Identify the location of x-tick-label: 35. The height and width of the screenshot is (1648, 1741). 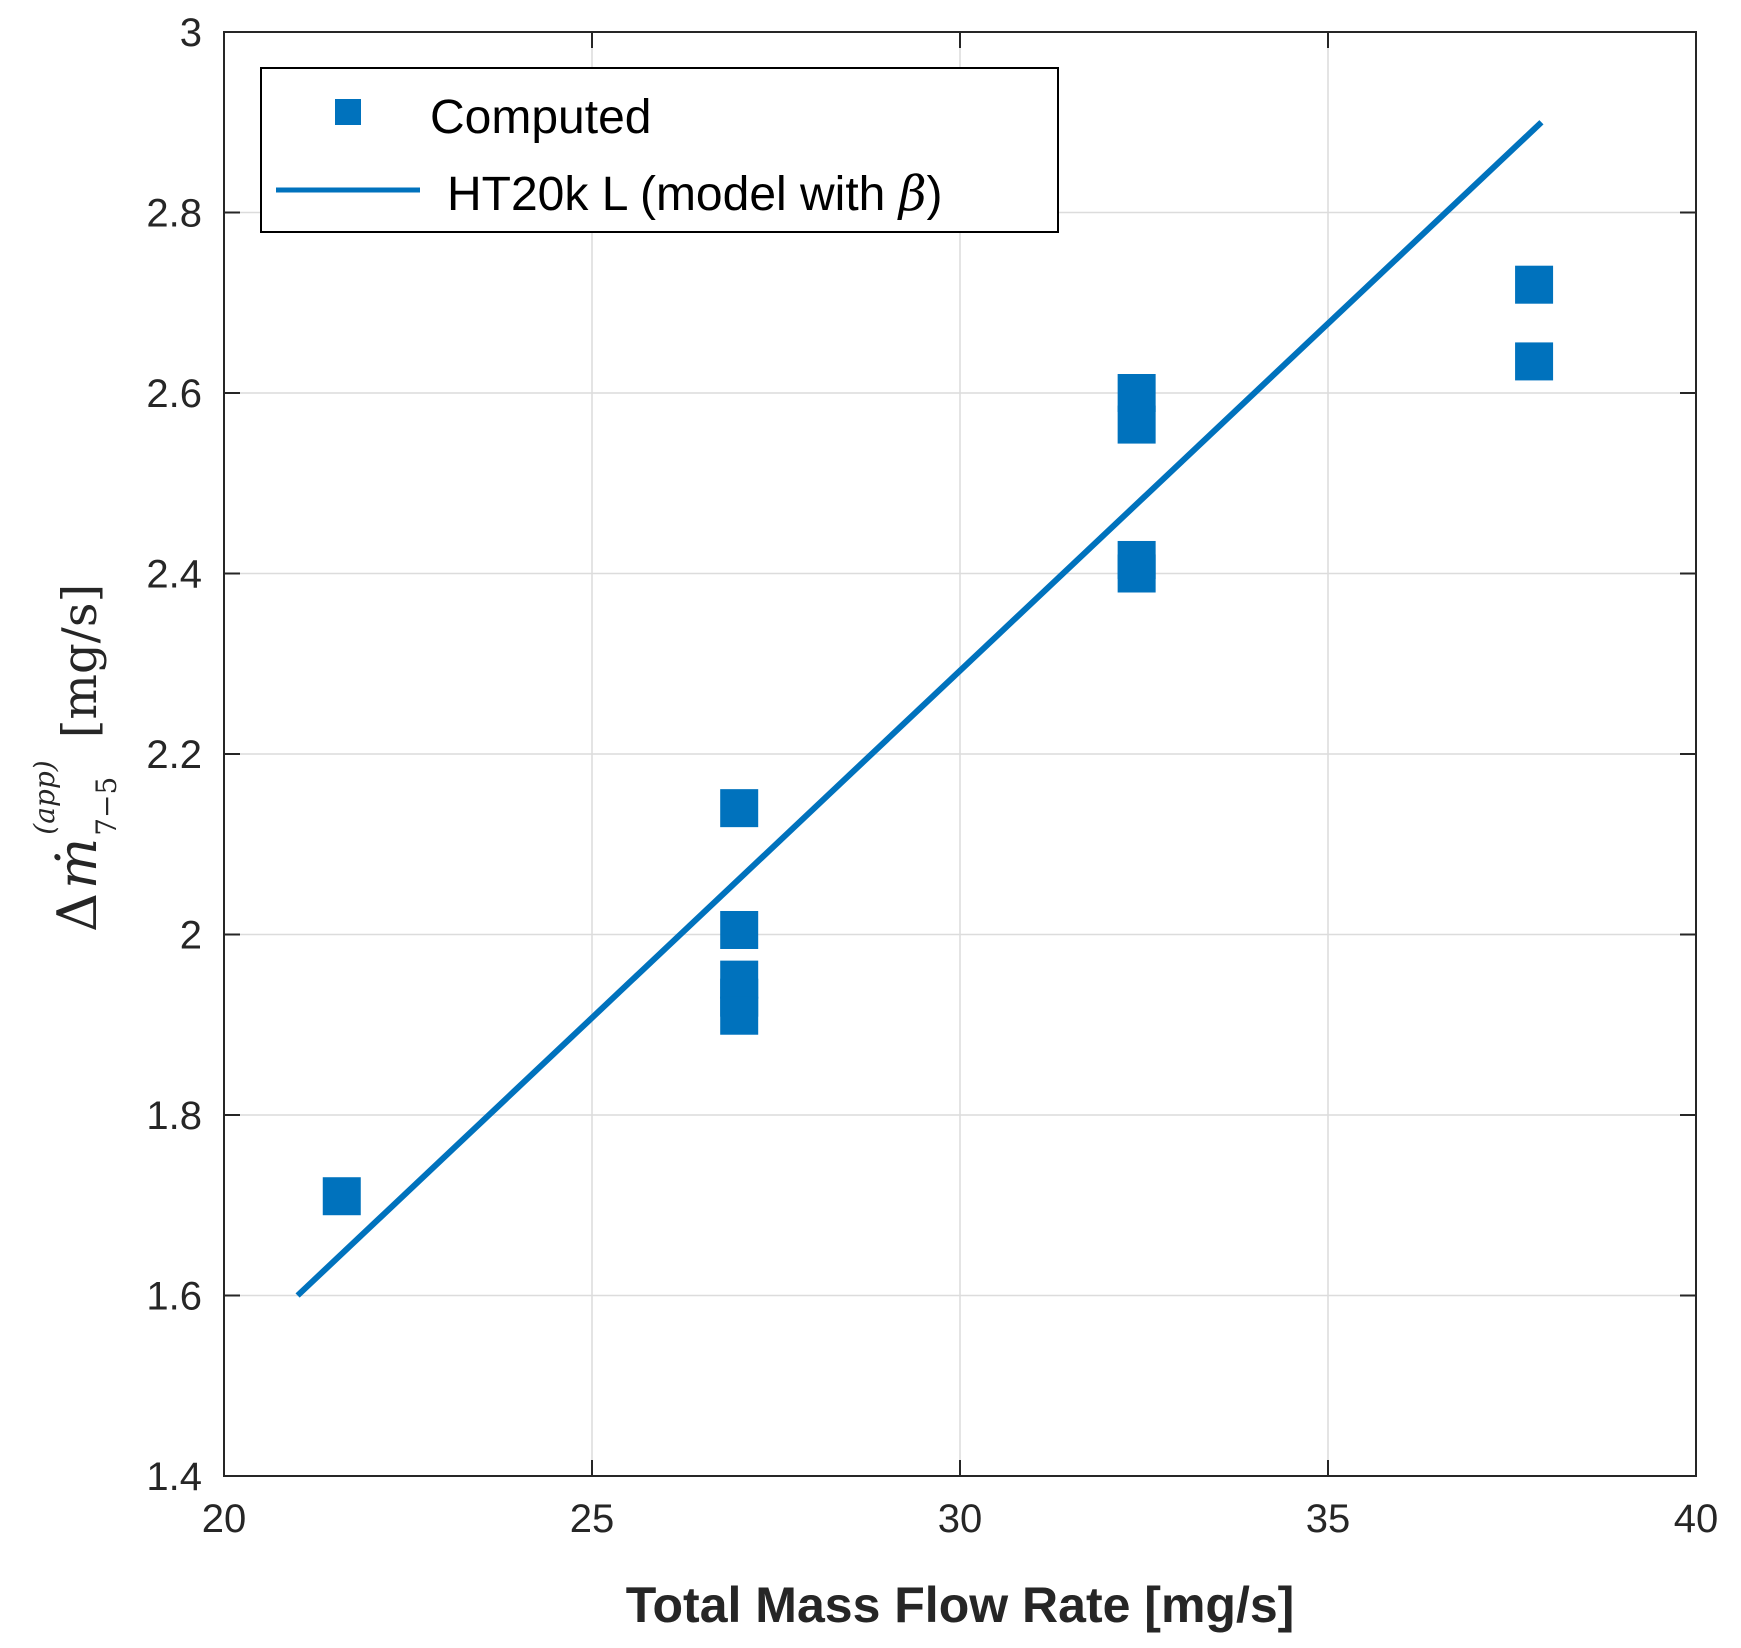
(1328, 1519).